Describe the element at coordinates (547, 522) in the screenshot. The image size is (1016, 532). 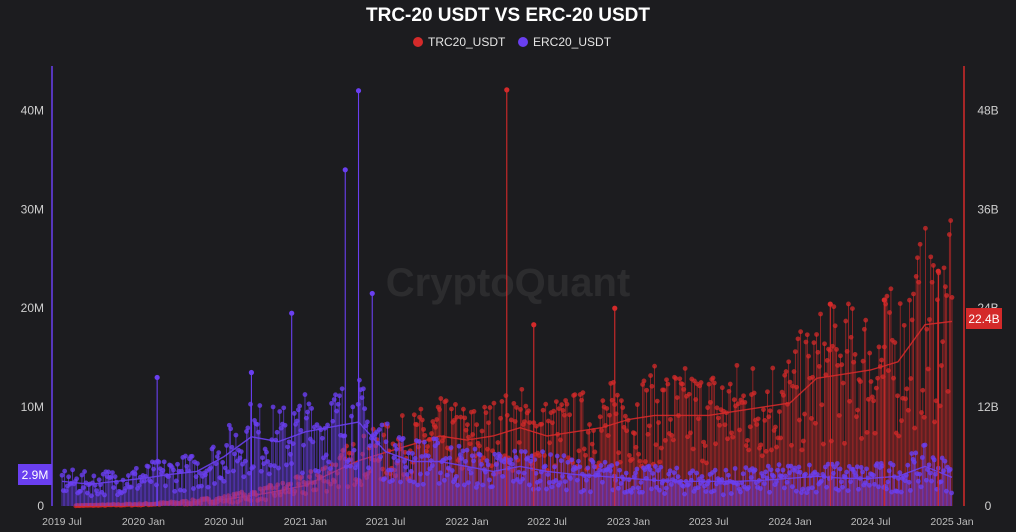
I see `x-tick-label: 2022 Jul` at that location.